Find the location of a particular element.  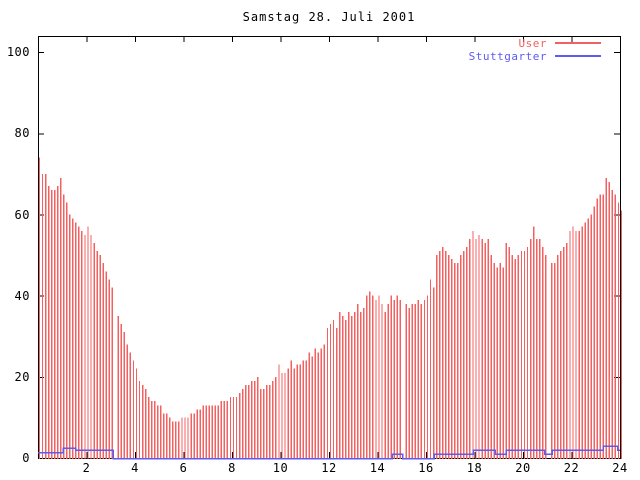

x-tick-label: 2 is located at coordinates (86, 468).